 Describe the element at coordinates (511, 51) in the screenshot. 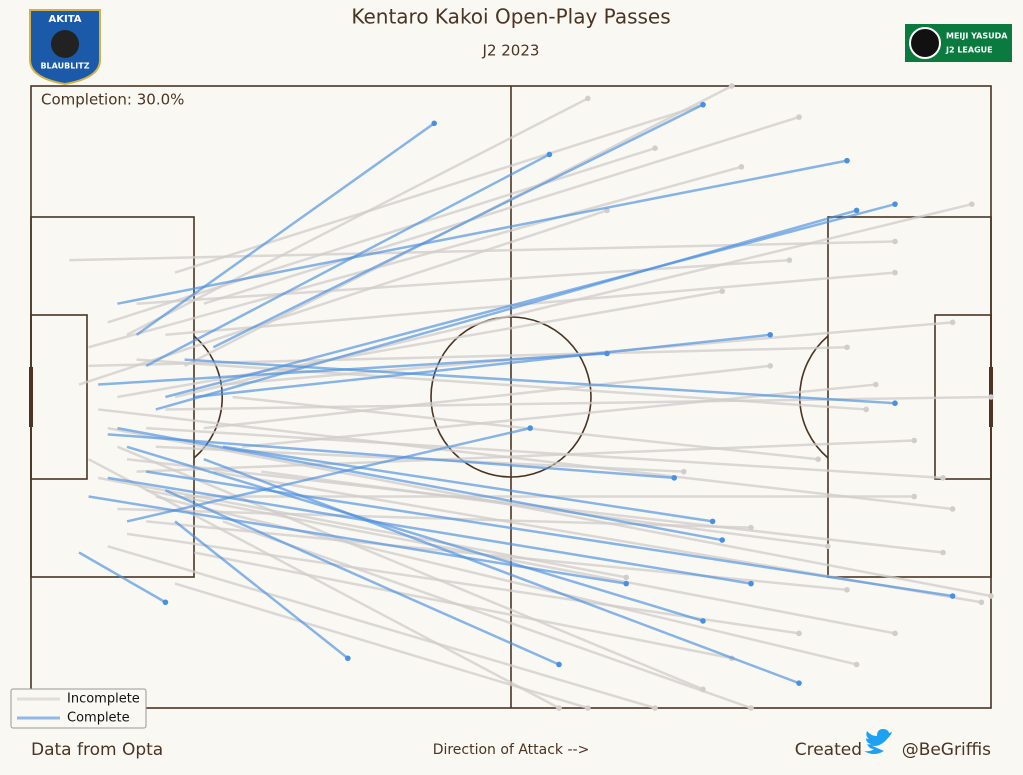

I see `chart-subtitle: J2 2023` at that location.